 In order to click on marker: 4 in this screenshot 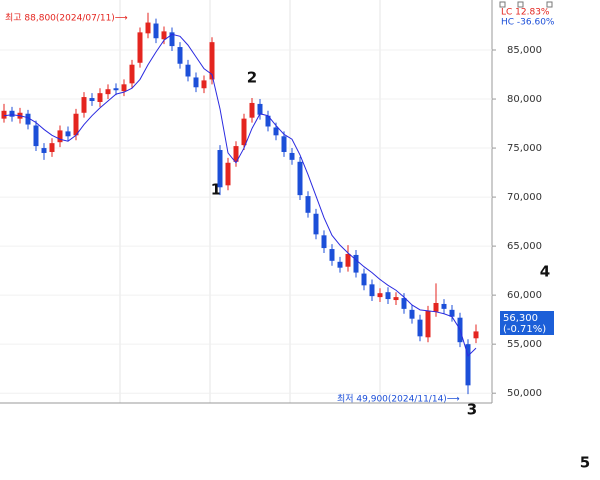, I will do `click(545, 272)`.